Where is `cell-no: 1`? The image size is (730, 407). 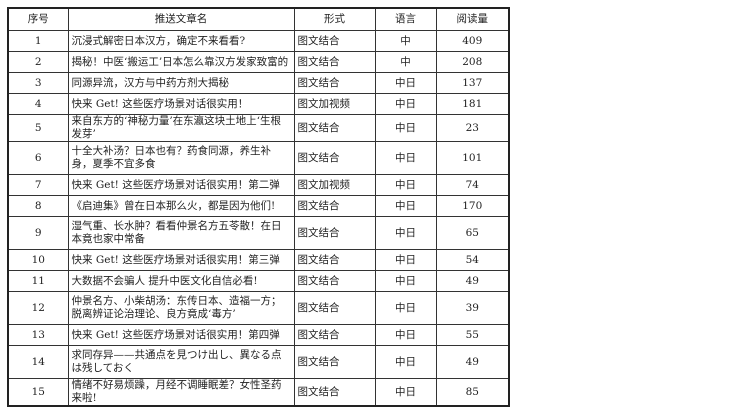 cell-no: 1 is located at coordinates (38, 41).